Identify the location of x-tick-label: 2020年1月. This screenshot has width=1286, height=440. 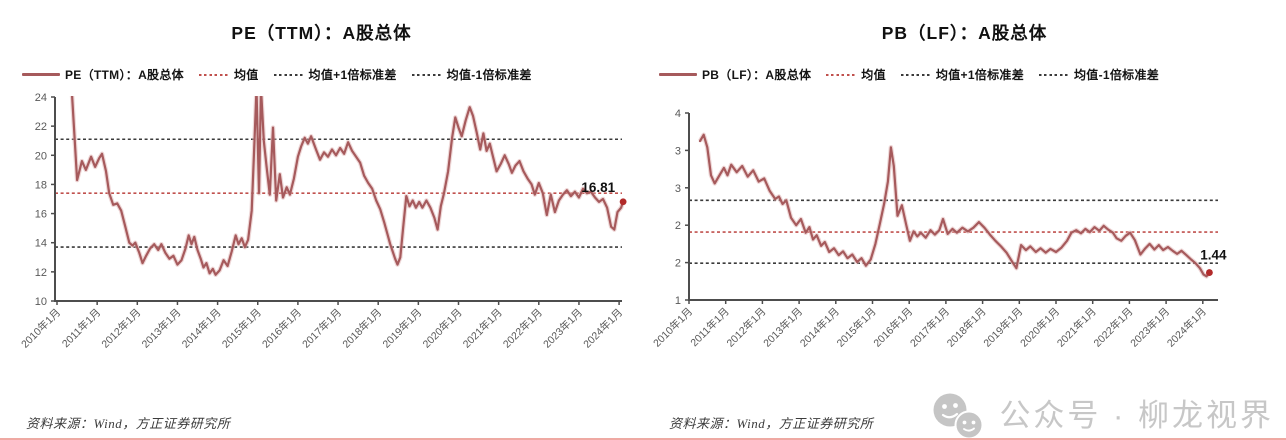
(442, 328).